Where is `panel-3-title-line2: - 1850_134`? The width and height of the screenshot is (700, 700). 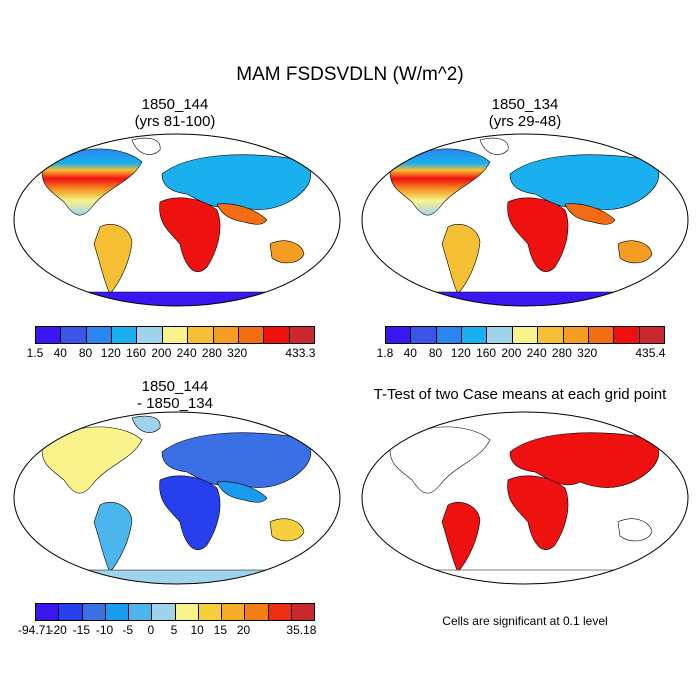
panel-3-title-line2: - 1850_134 is located at coordinates (175, 403).